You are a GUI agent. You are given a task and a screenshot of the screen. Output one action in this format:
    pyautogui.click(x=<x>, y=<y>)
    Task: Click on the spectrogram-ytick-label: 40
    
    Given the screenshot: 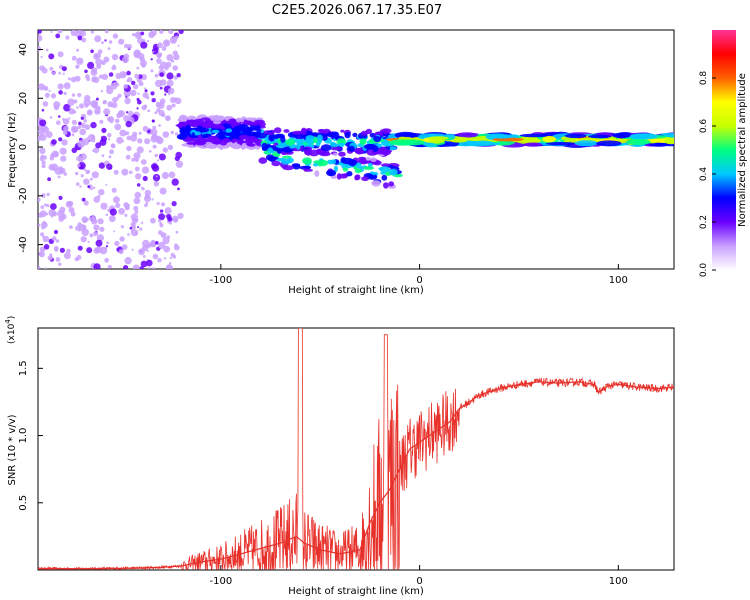 What is the action you would take?
    pyautogui.click(x=23, y=49)
    